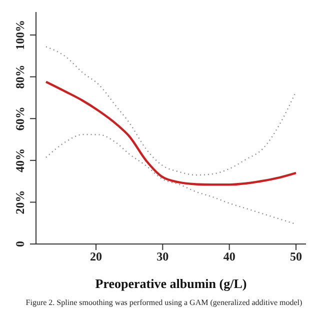 Image resolution: width=320 pixels, height=320 pixels. I want to click on x-axis-title: Preoperative albumin (g/L), so click(171, 283).